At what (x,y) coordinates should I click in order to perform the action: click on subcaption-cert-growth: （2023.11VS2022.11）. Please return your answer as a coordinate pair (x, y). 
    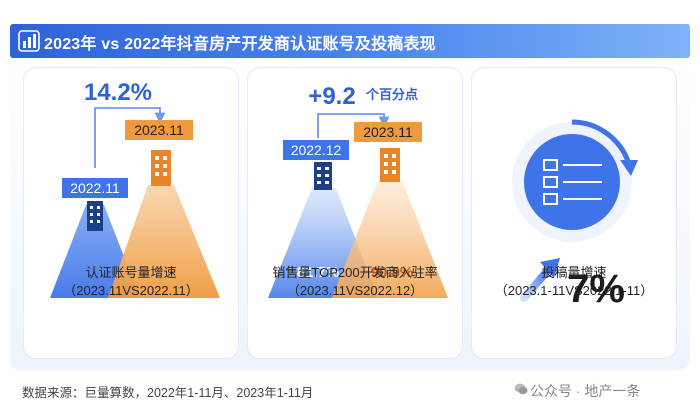
    Looking at the image, I should click on (131, 290).